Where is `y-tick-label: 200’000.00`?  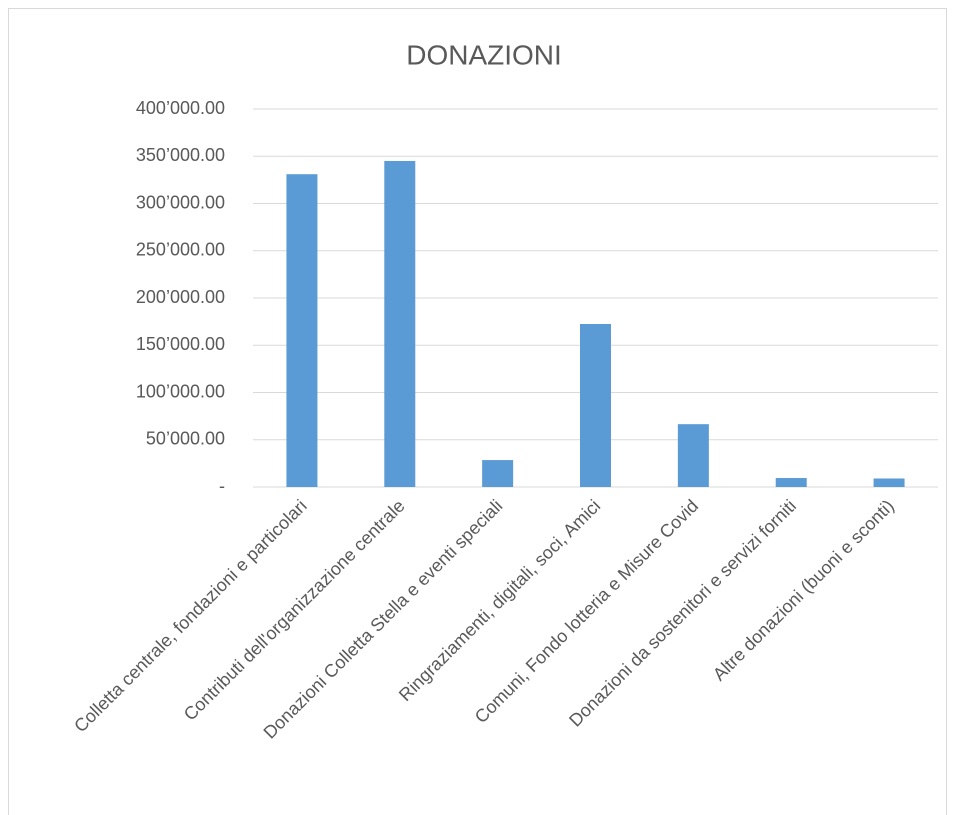 y-tick-label: 200’000.00 is located at coordinates (180, 297).